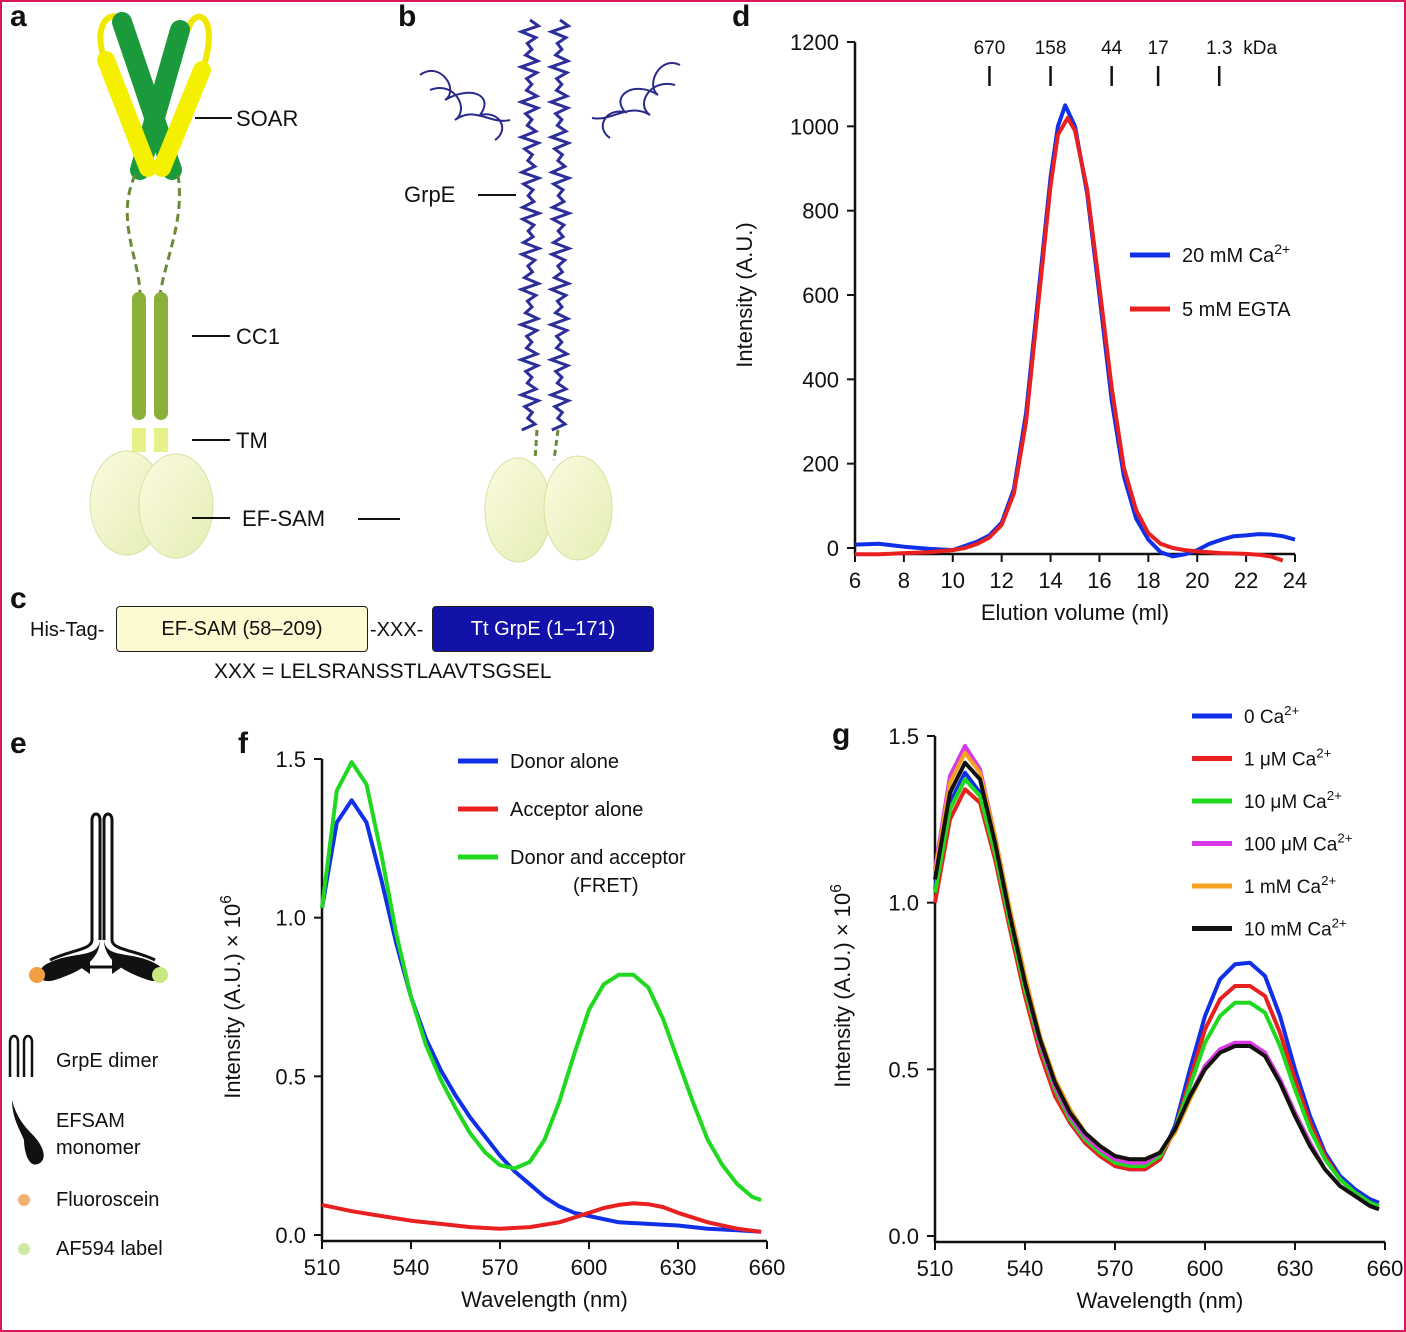 Image resolution: width=1406 pixels, height=1332 pixels. Describe the element at coordinates (560, 225) in the screenshot. I see `grpe-helix-right` at that location.